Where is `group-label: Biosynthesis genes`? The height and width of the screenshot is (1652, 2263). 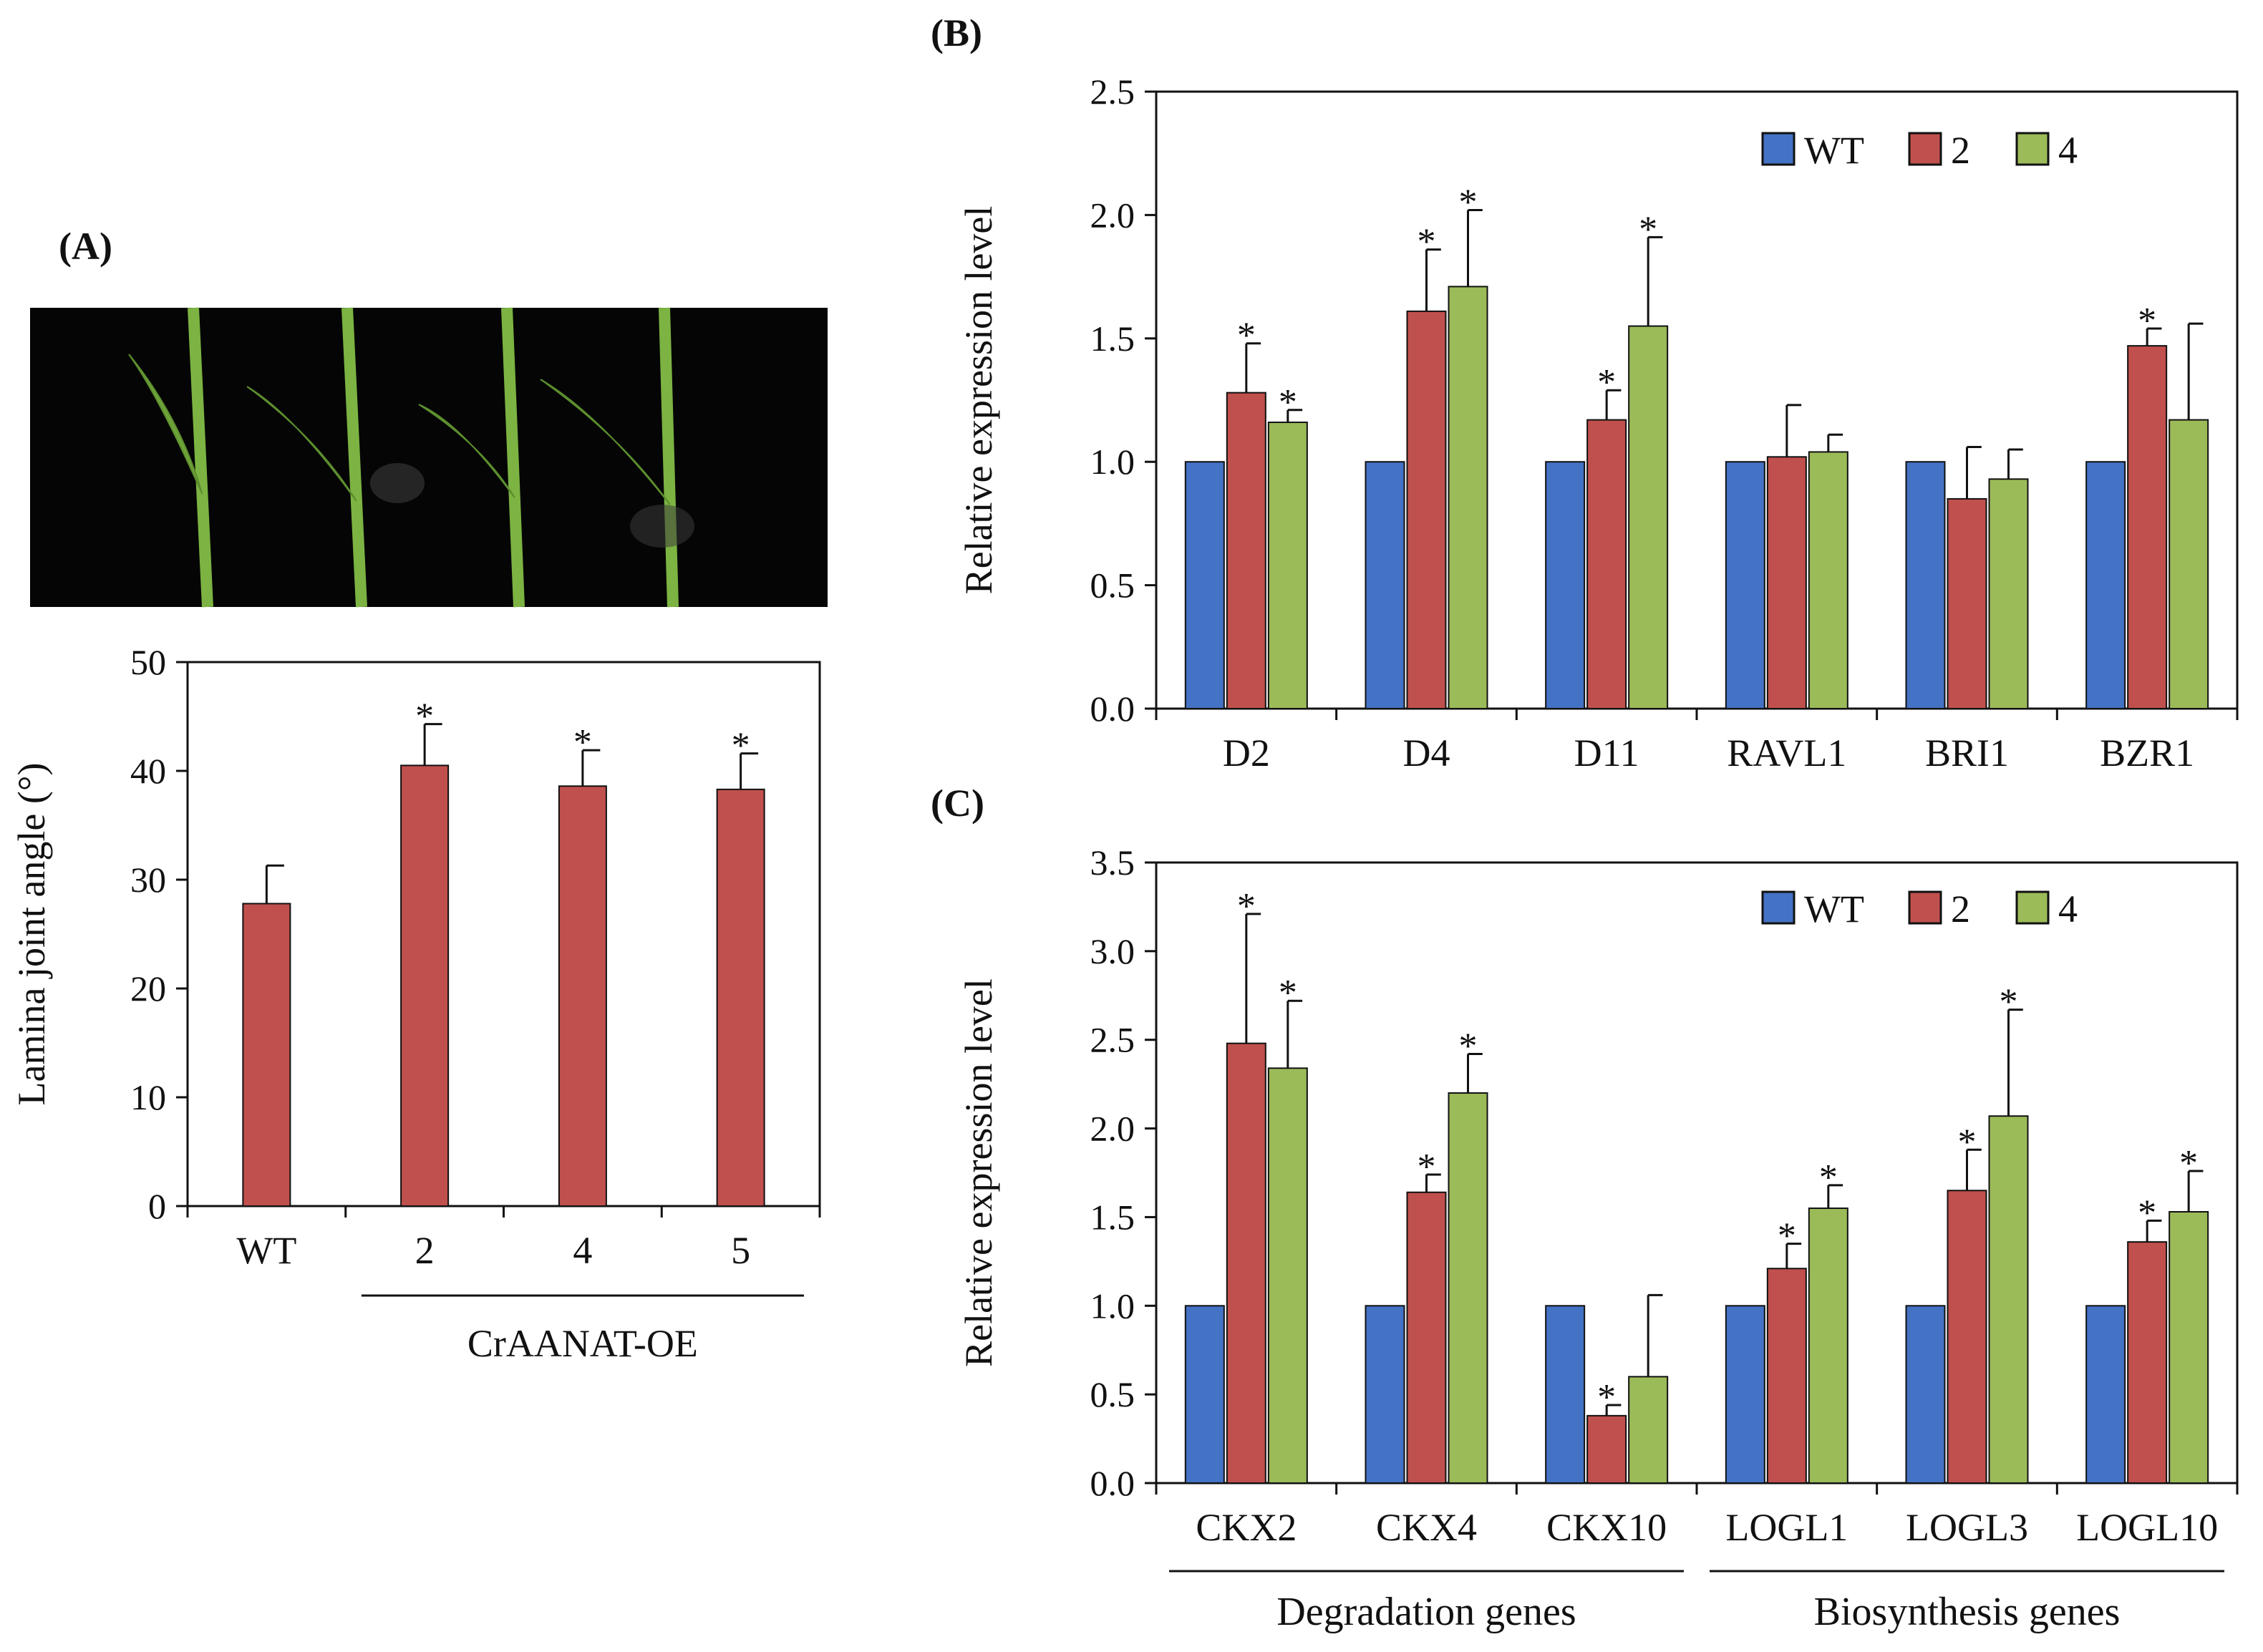 group-label: Biosynthesis genes is located at coordinates (1967, 1612).